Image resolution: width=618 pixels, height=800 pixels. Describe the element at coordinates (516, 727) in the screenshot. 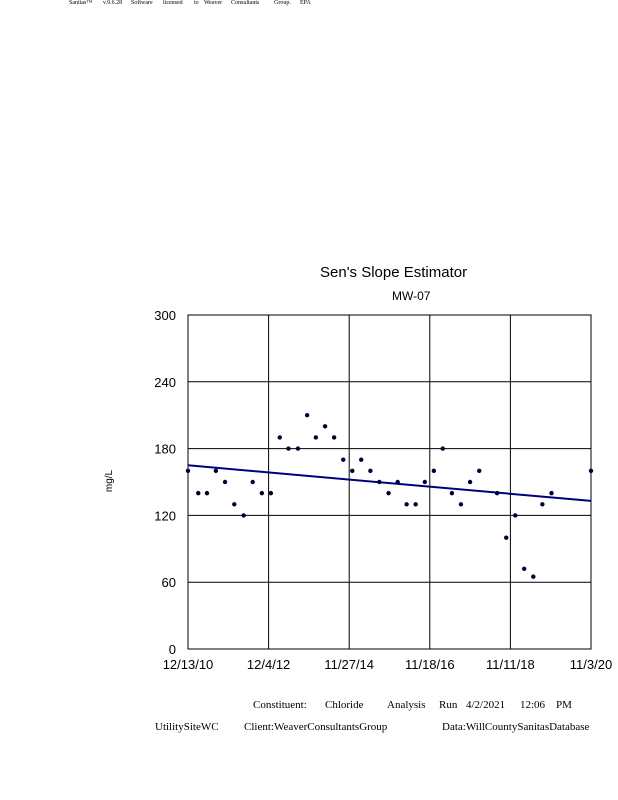

I see `footer-text: Data:WillCountySanitasDatabase` at that location.